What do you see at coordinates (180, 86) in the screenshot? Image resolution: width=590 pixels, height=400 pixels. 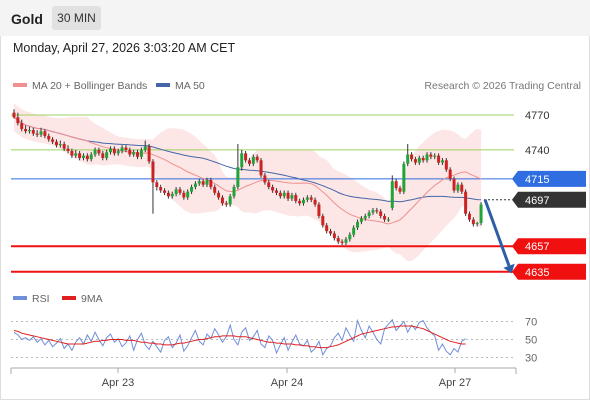 I see `legend-ma50: MA 50` at bounding box center [180, 86].